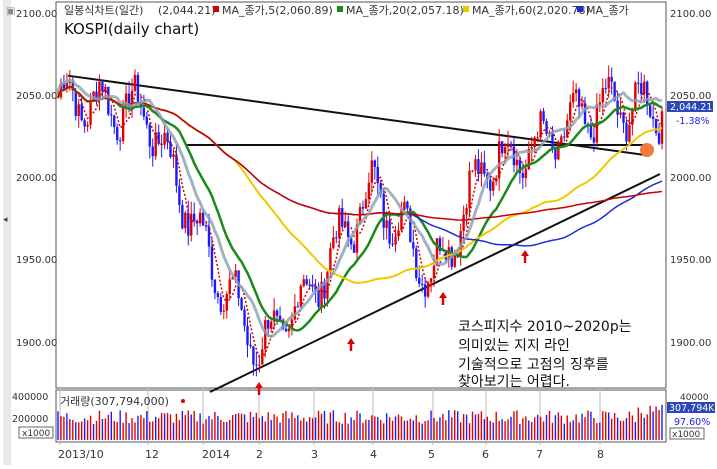 Image resolution: width=717 pixels, height=469 pixels. What do you see at coordinates (691, 107) in the screenshot?
I see `current-price-value: 2,044.21` at bounding box center [691, 107].